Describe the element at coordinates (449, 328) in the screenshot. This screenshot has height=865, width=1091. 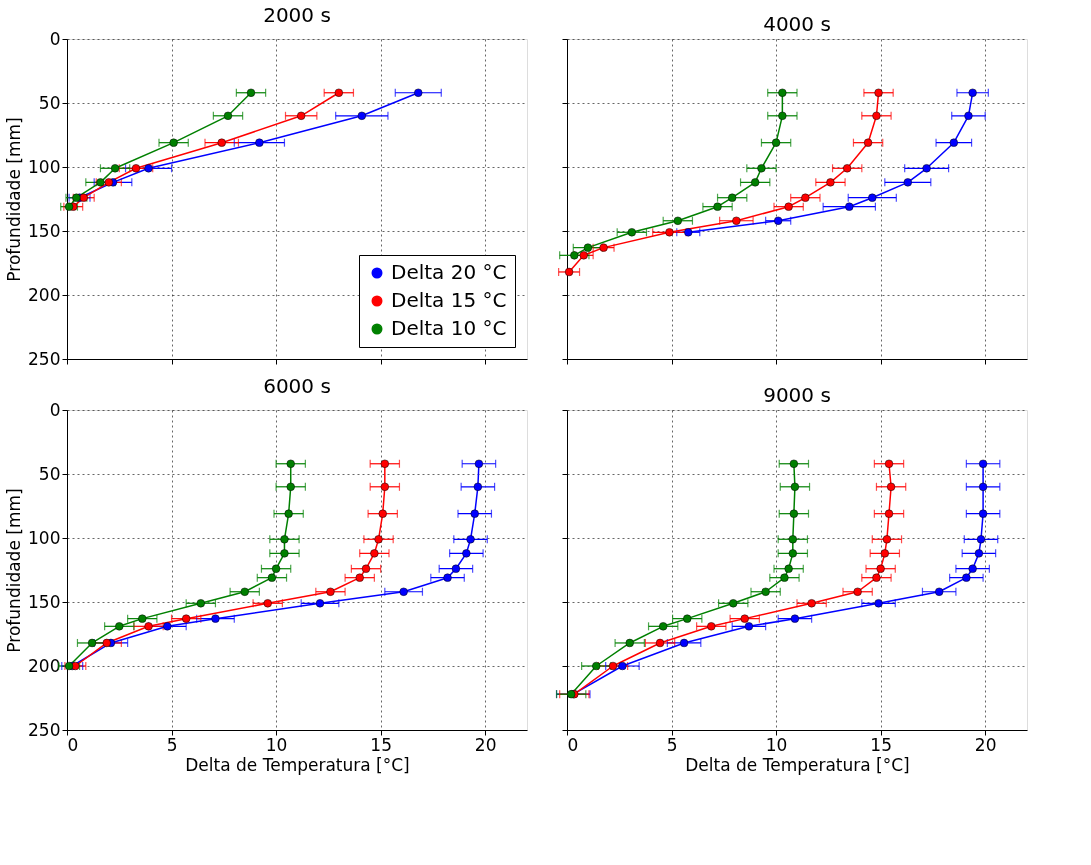
I see `legend-label: Delta 10 °C` at that location.